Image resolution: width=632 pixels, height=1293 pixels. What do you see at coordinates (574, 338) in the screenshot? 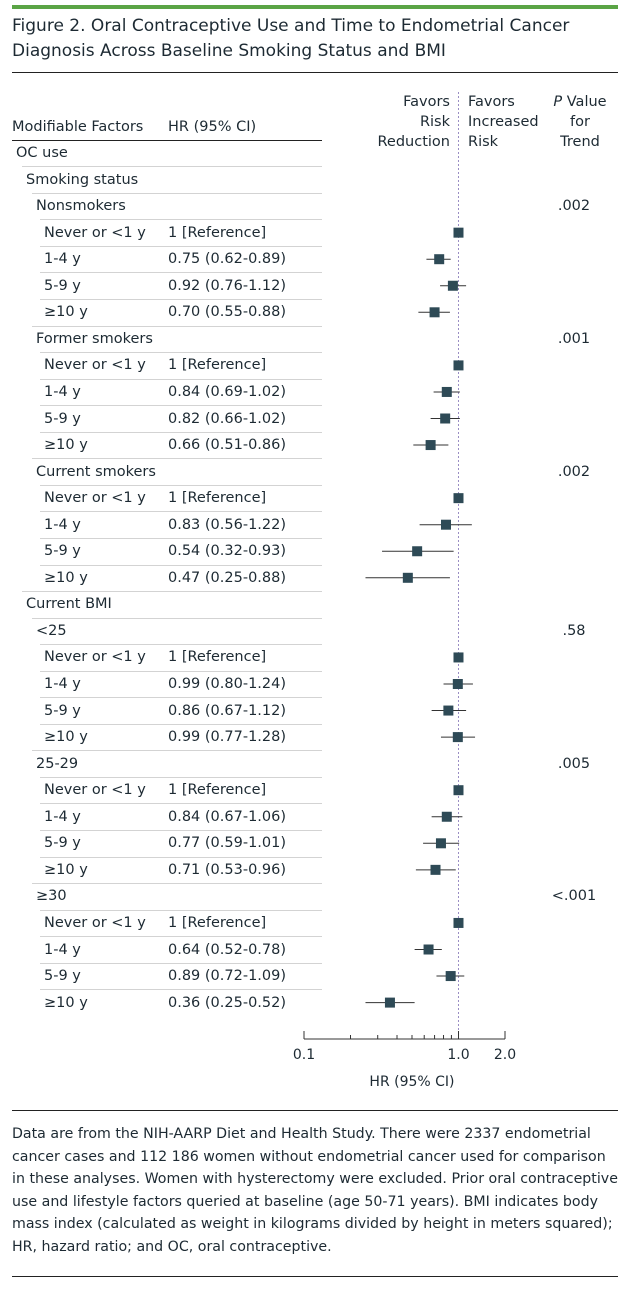
I see `p-trend-value: .001` at bounding box center [574, 338].